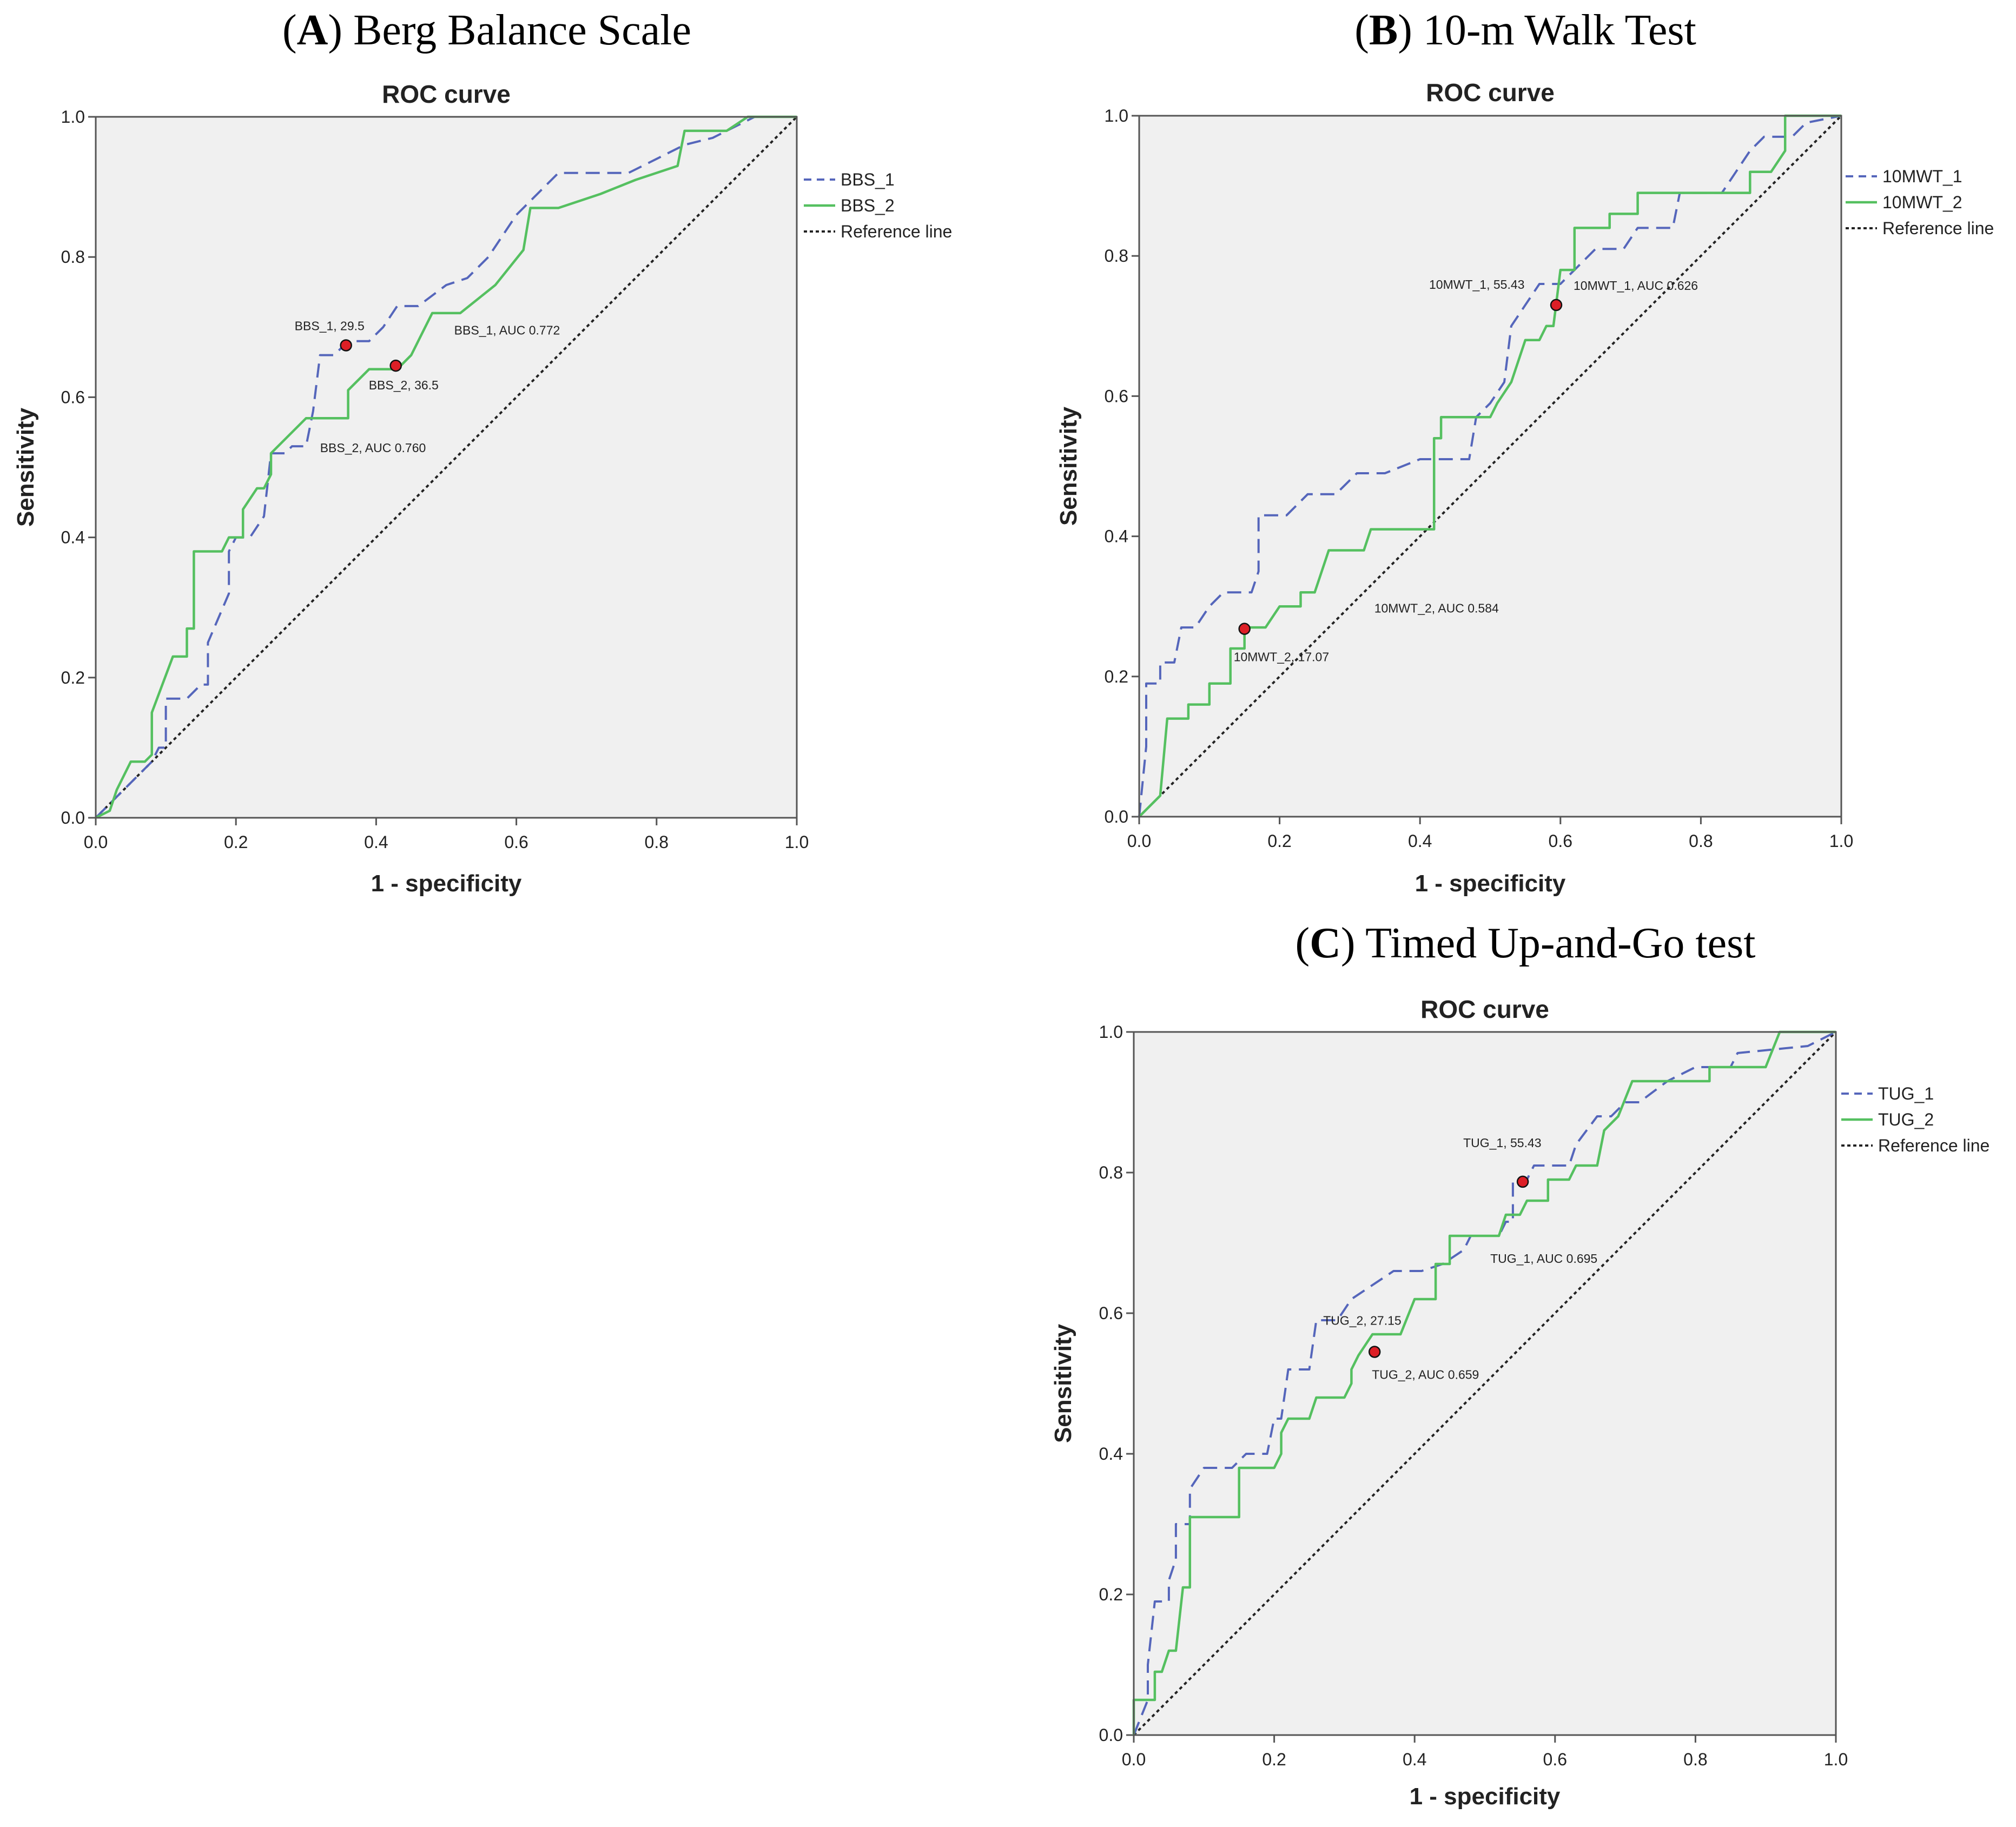  I want to click on cutoff-label: TUG_1, 55.43, so click(1502, 1143).